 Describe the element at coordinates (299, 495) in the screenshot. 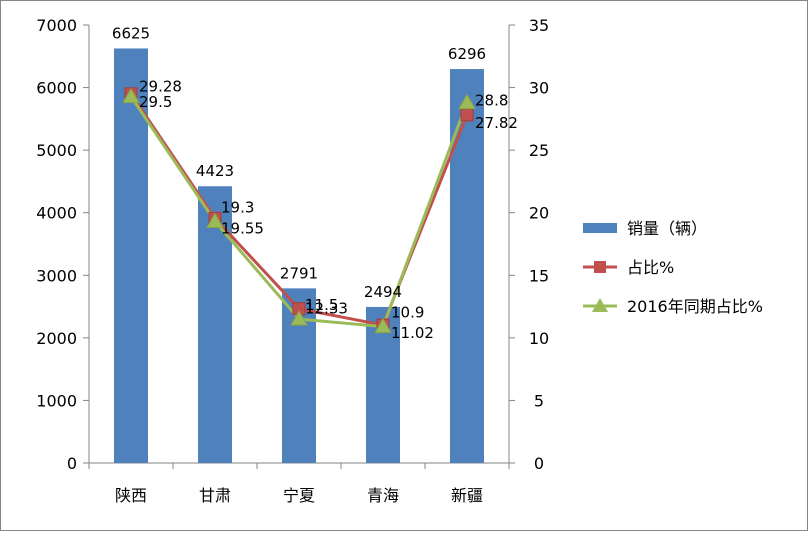

I see `x-category-label: 宁夏` at that location.